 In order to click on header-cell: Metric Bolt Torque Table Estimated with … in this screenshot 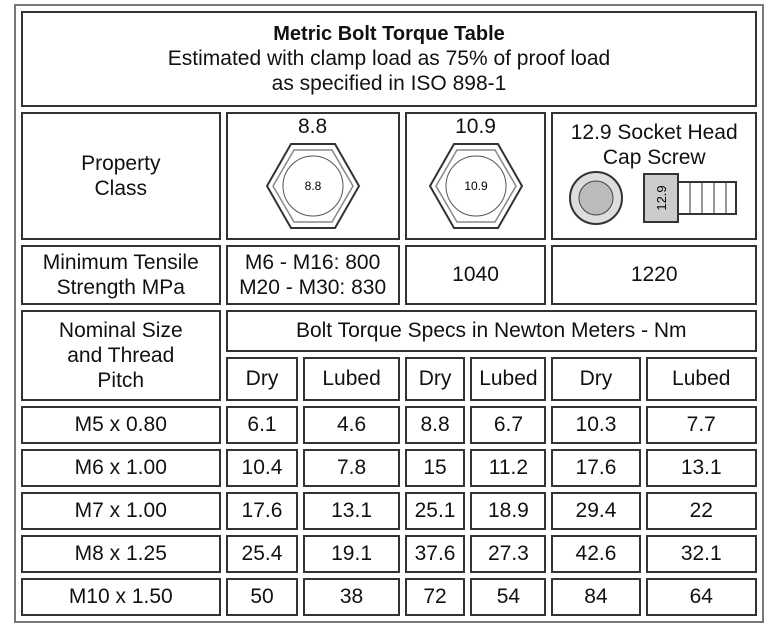, I will do `click(389, 59)`.